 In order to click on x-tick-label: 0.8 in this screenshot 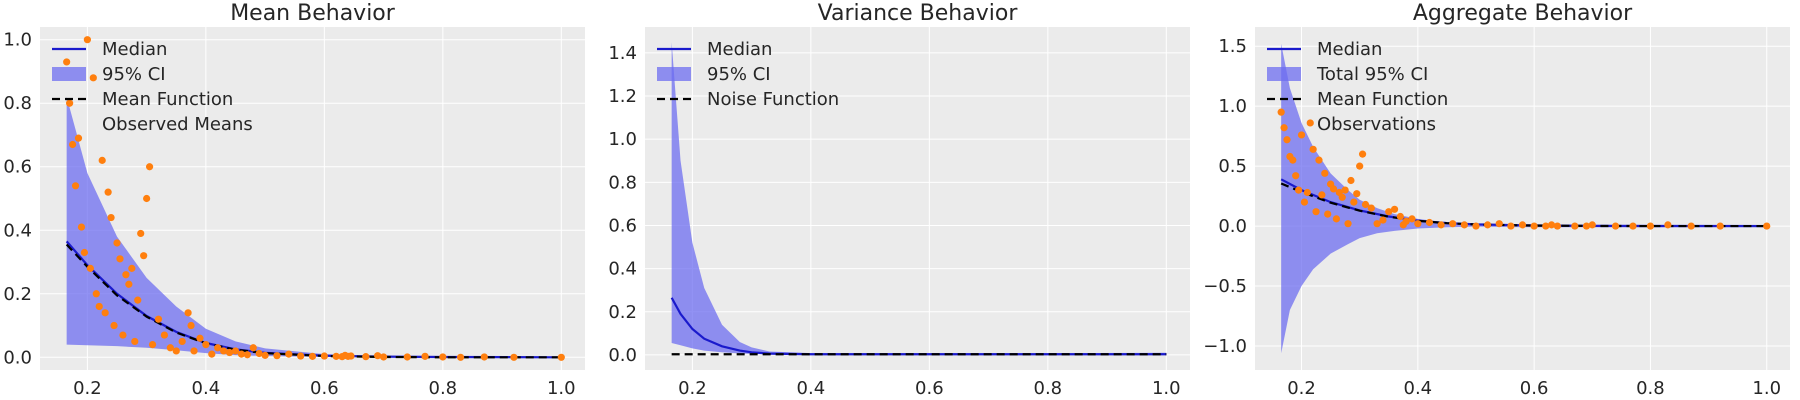, I will do `click(1048, 388)`.